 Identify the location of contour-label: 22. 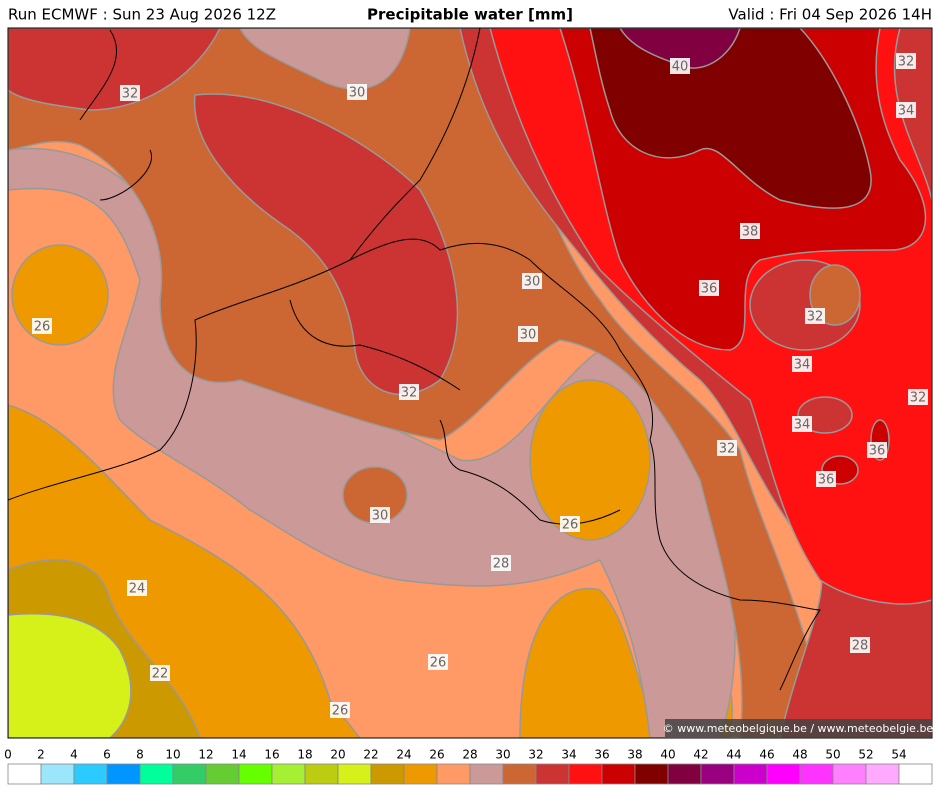
(160, 674).